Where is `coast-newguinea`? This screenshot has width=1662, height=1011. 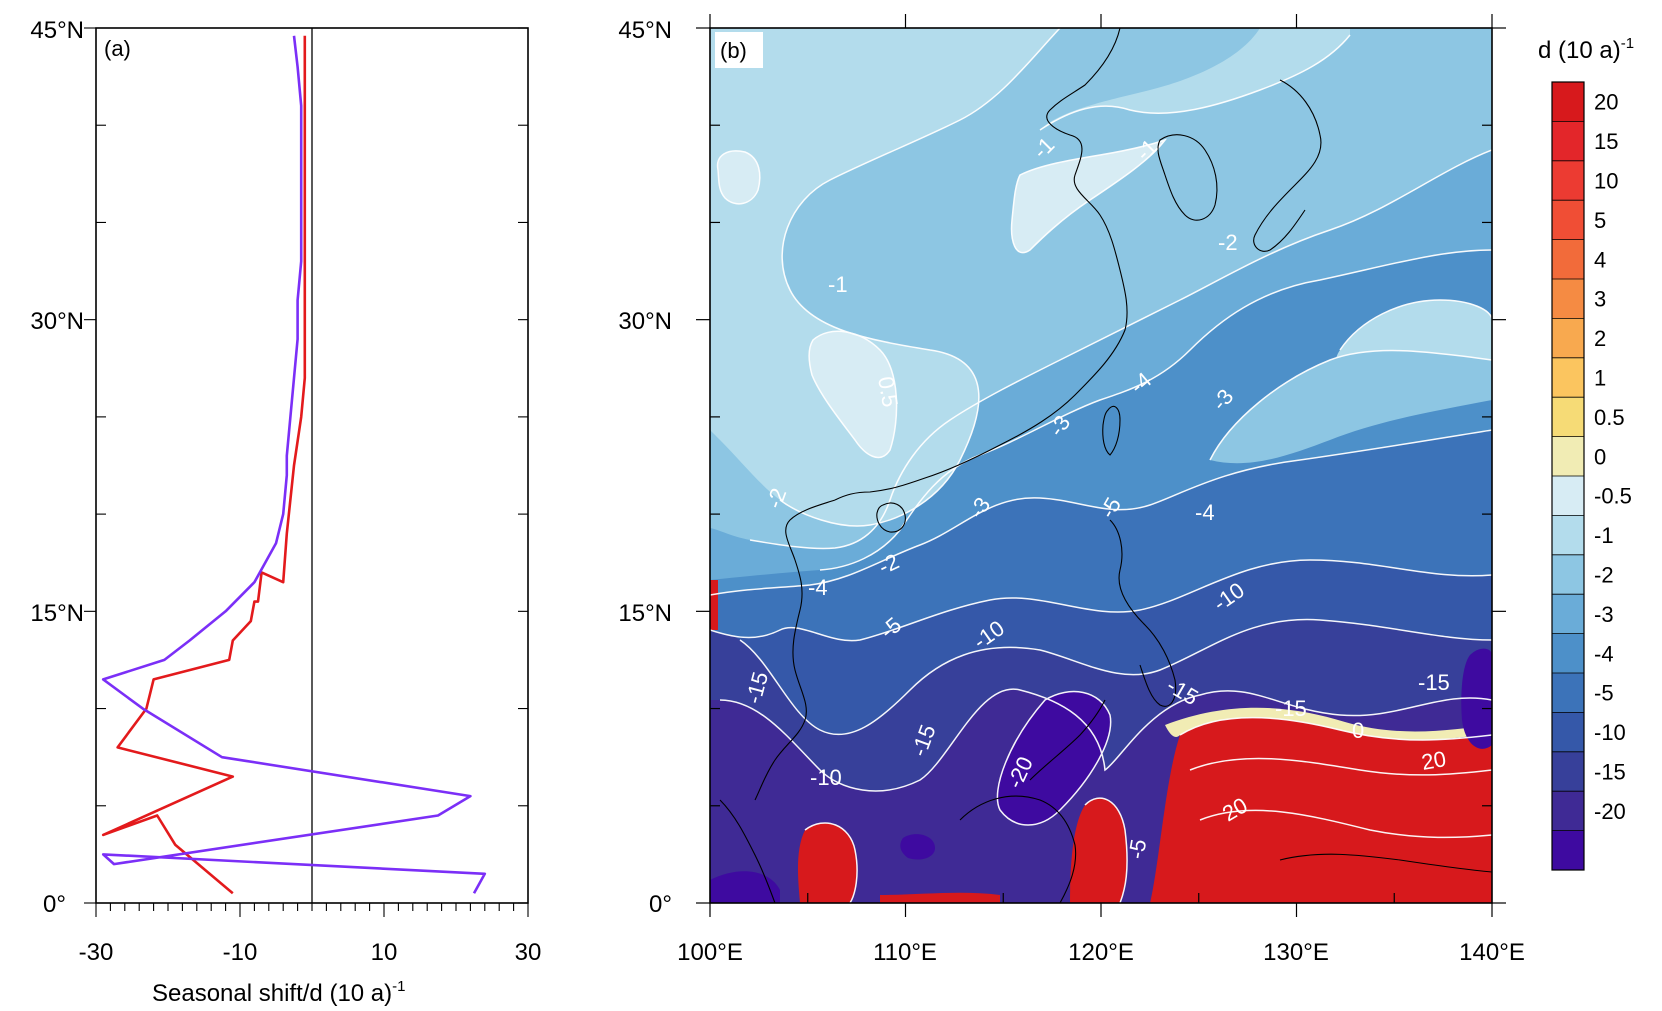
coast-newguinea is located at coordinates (1385, 863).